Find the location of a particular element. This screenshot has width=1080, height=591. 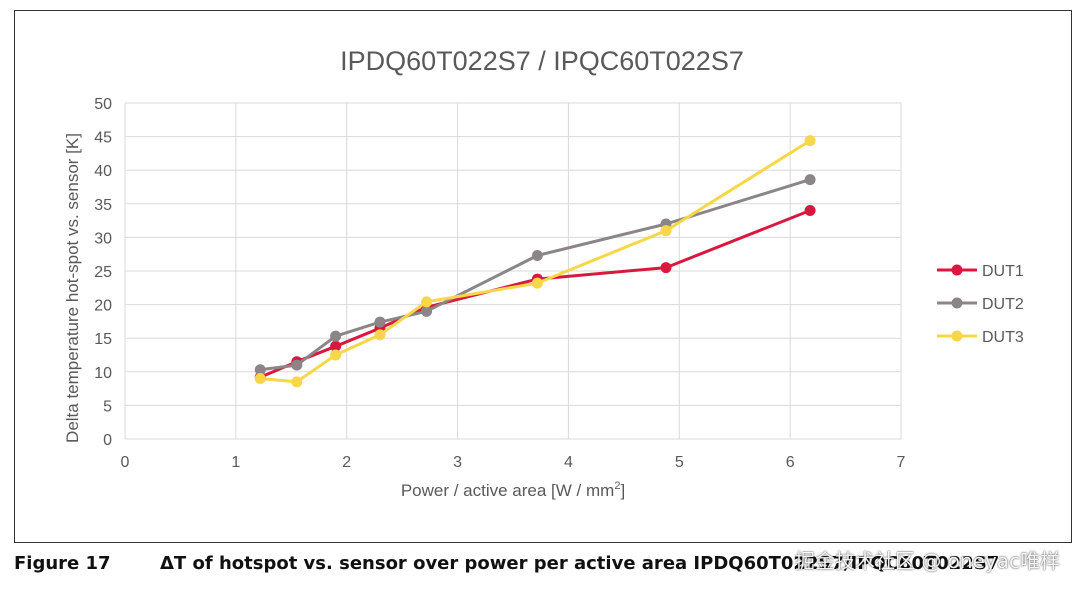

chart-title: IPDQ60T022S7 / IPQC60T022S7 is located at coordinates (542, 61).